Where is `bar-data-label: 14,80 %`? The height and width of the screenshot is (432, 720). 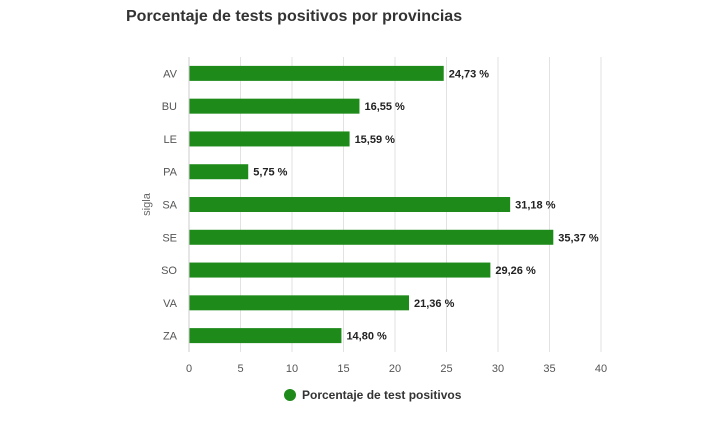
bar-data-label: 14,80 % is located at coordinates (366, 337).